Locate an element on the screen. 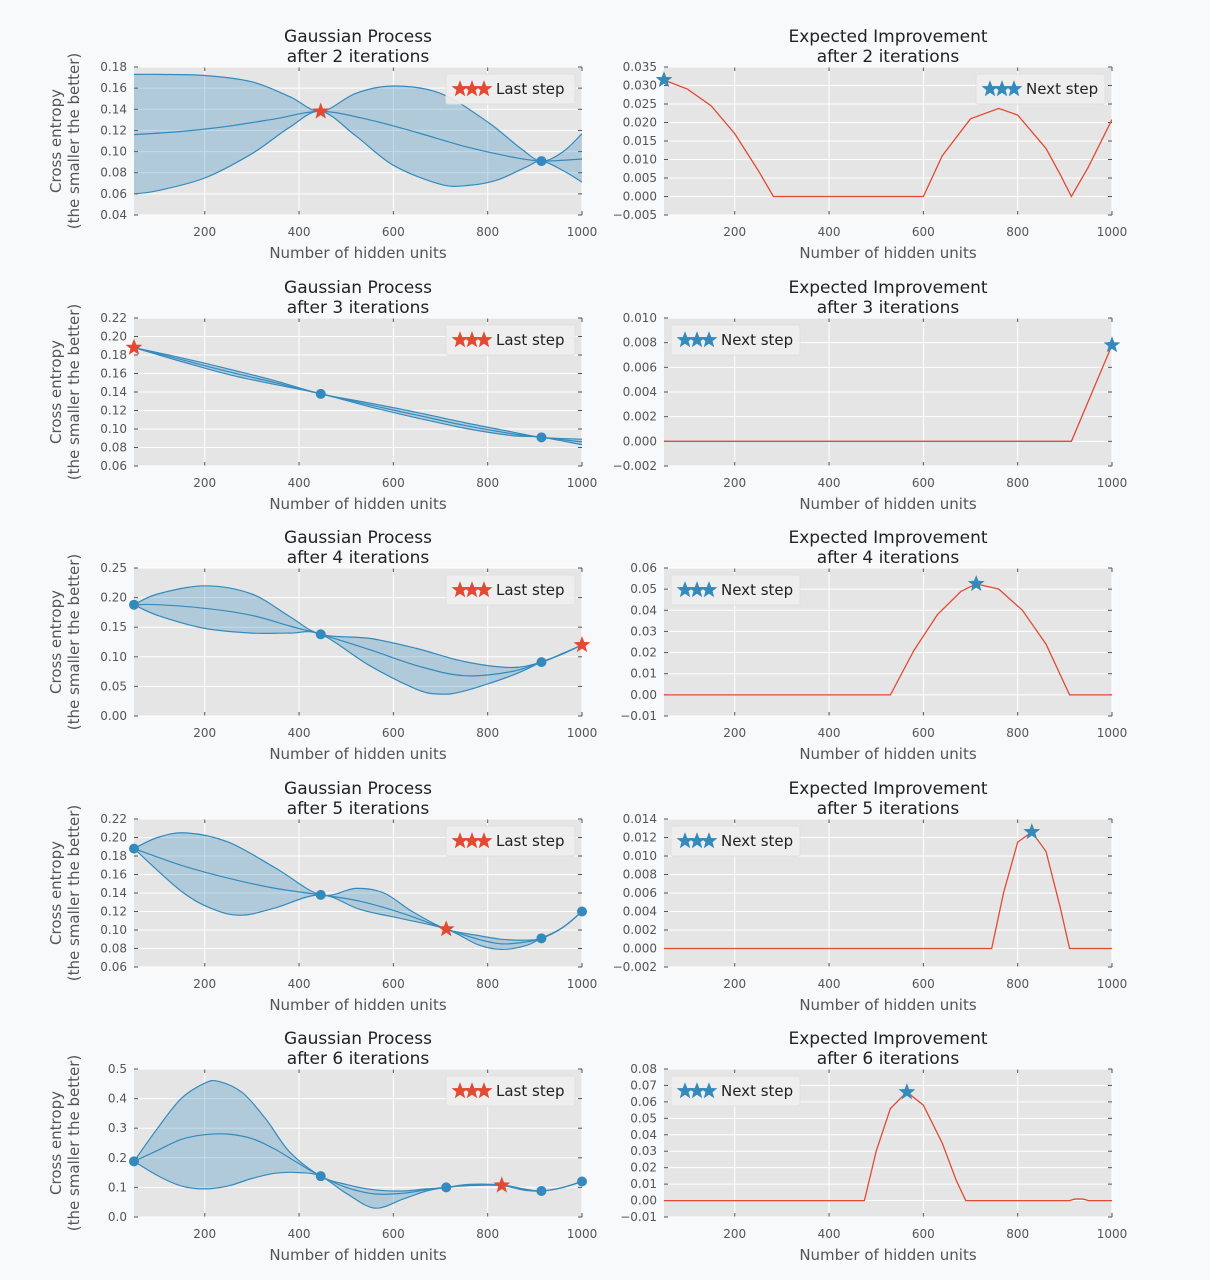 The height and width of the screenshot is (1280, 1210). y-tick-label: 0.25 is located at coordinates (113, 568).